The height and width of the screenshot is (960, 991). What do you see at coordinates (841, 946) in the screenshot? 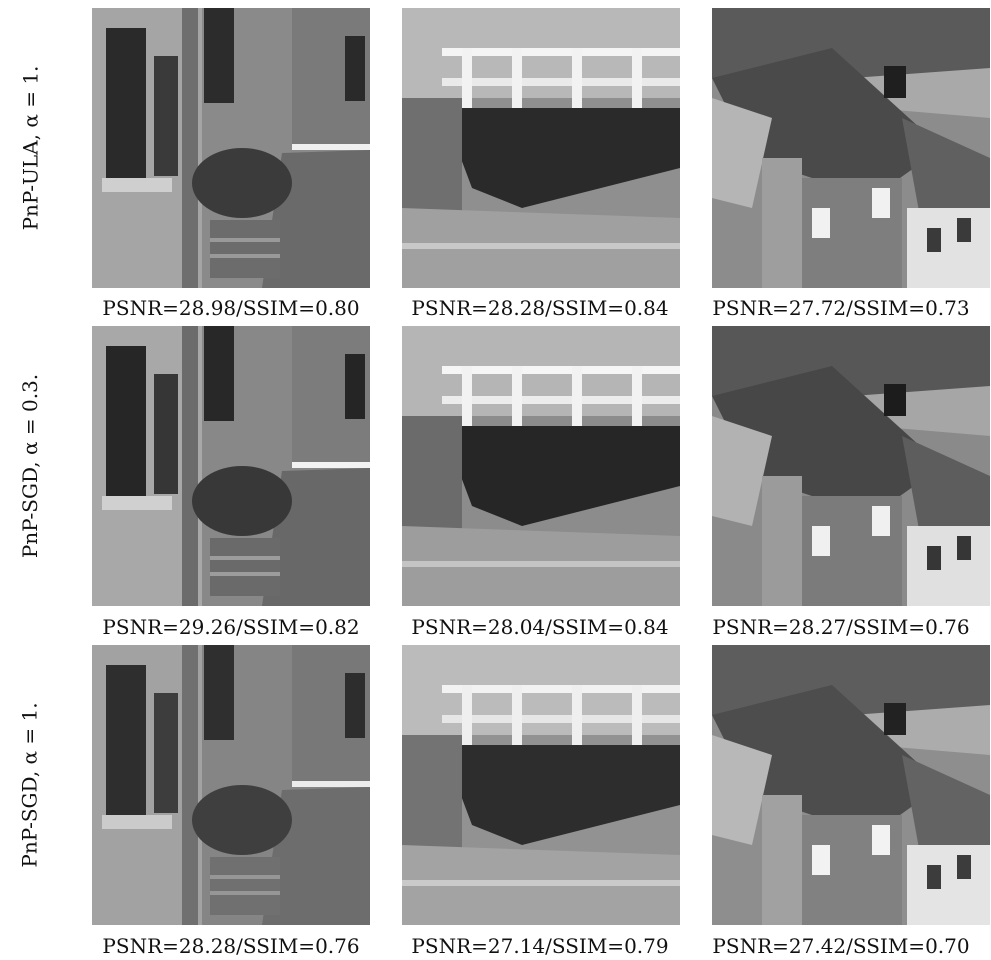
I see `caption-r3-c3: PSNR=27.42/SSIM=0.70` at bounding box center [841, 946].